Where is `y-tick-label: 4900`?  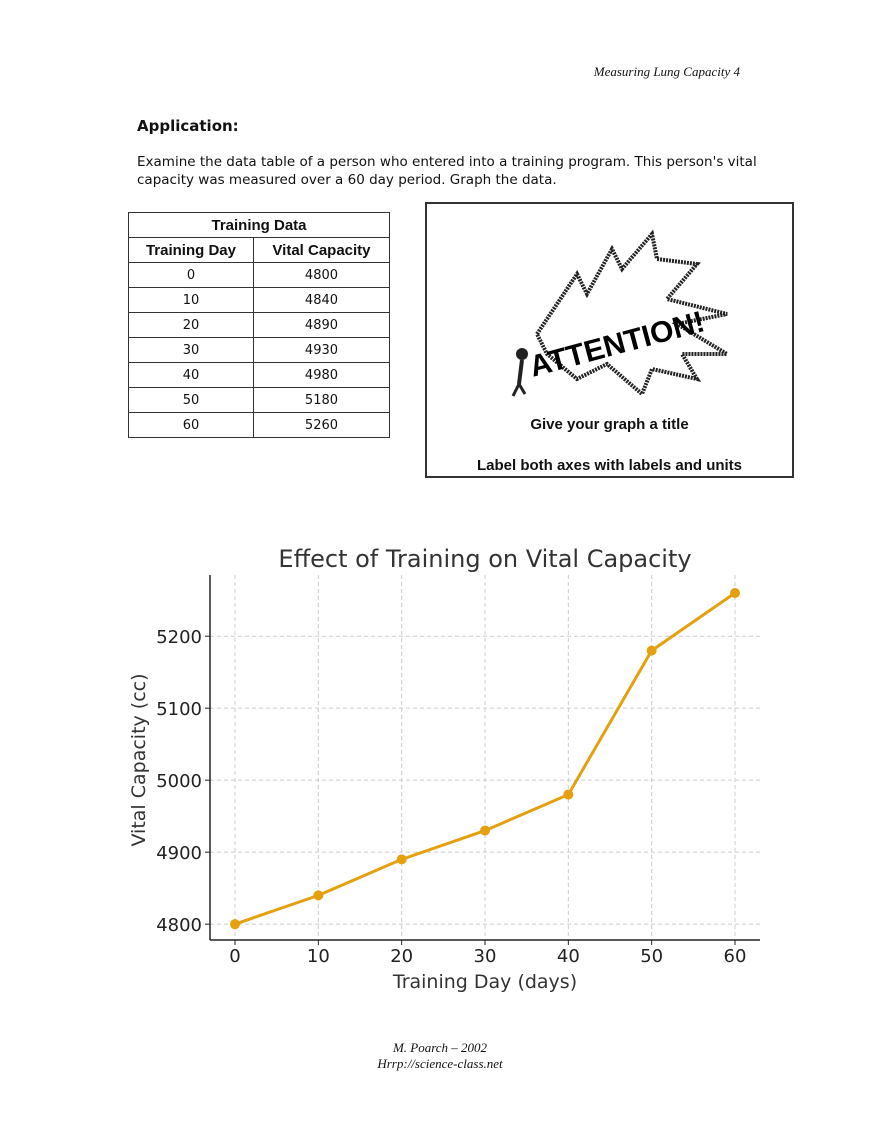 y-tick-label: 4900 is located at coordinates (179, 853).